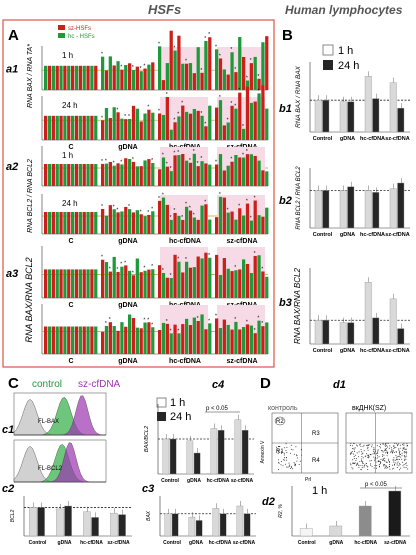 Image resolution: width=416 pixels, height=555 pixels. I want to click on sublabel-a3: a3, so click(12, 274).